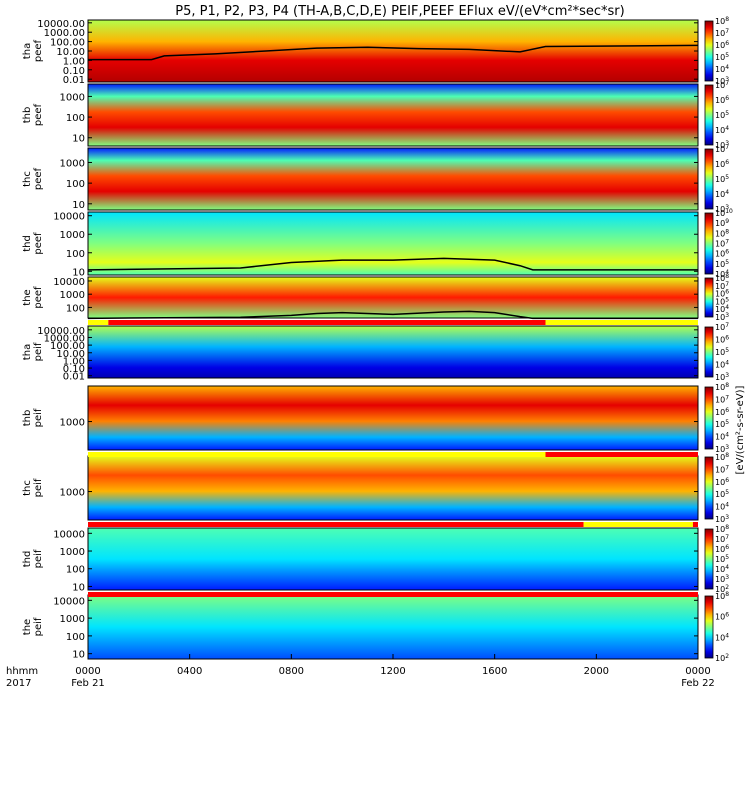 The height and width of the screenshot is (800, 750). Describe the element at coordinates (722, 457) in the screenshot. I see `colorbar-tick-thc-peif: 10⁸` at that location.